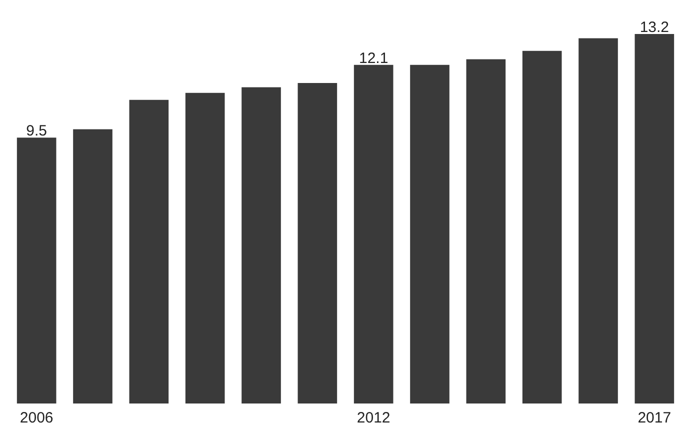 The width and height of the screenshot is (694, 430). Describe the element at coordinates (655, 27) in the screenshot. I see `data-label: 13.2` at that location.